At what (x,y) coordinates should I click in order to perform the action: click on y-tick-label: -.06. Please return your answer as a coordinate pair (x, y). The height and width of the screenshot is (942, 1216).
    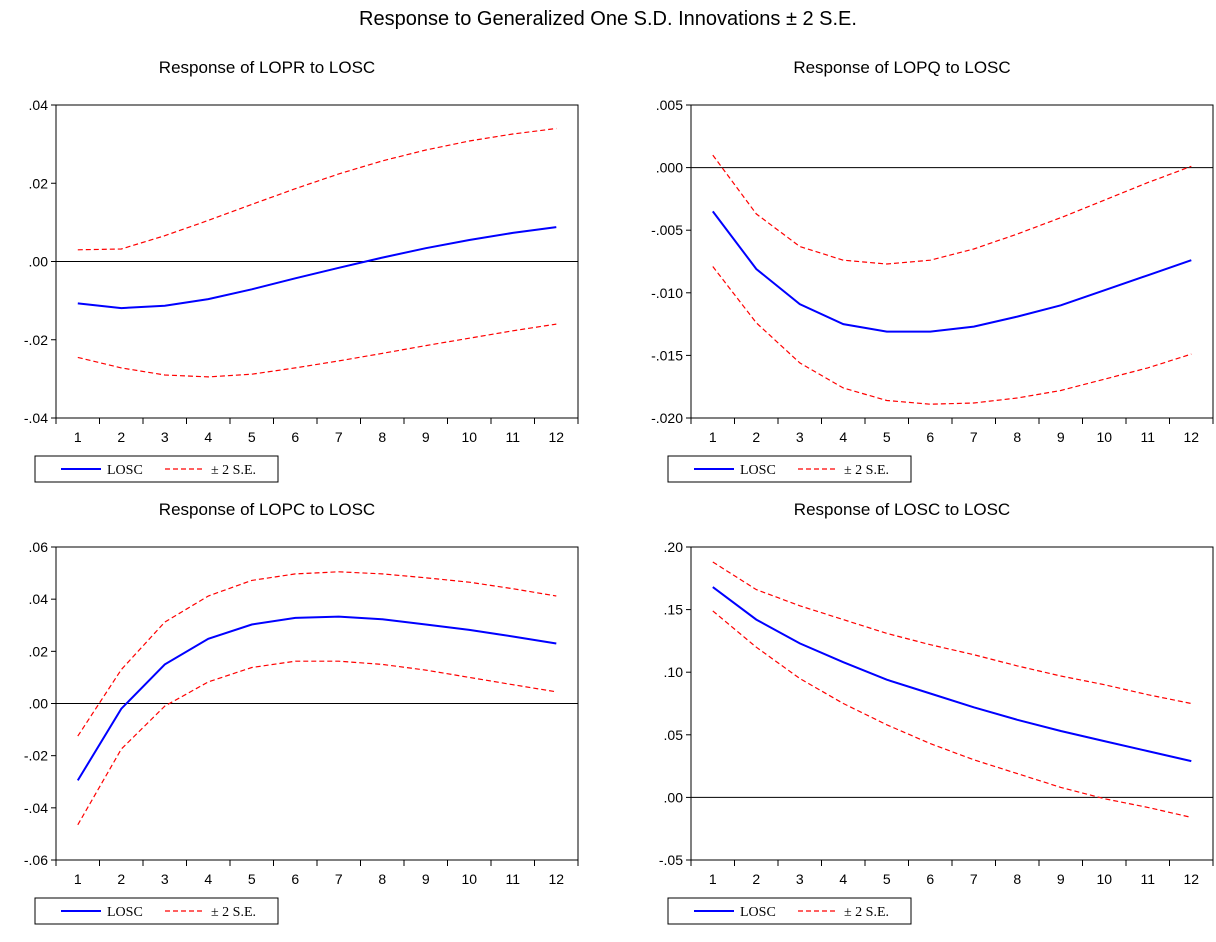
    Looking at the image, I should click on (36, 860).